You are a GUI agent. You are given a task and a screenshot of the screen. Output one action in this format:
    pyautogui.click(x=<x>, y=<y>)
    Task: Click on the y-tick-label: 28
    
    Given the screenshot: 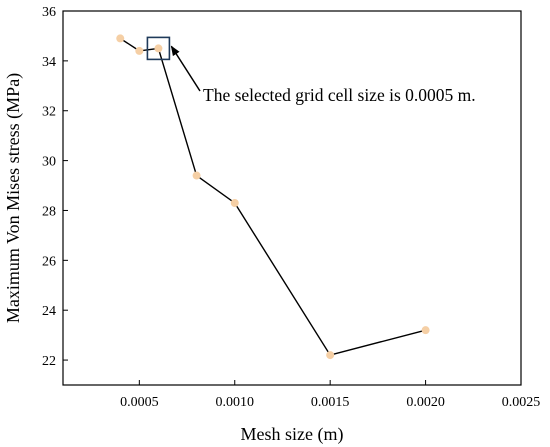 What is the action you would take?
    pyautogui.click(x=49, y=211)
    